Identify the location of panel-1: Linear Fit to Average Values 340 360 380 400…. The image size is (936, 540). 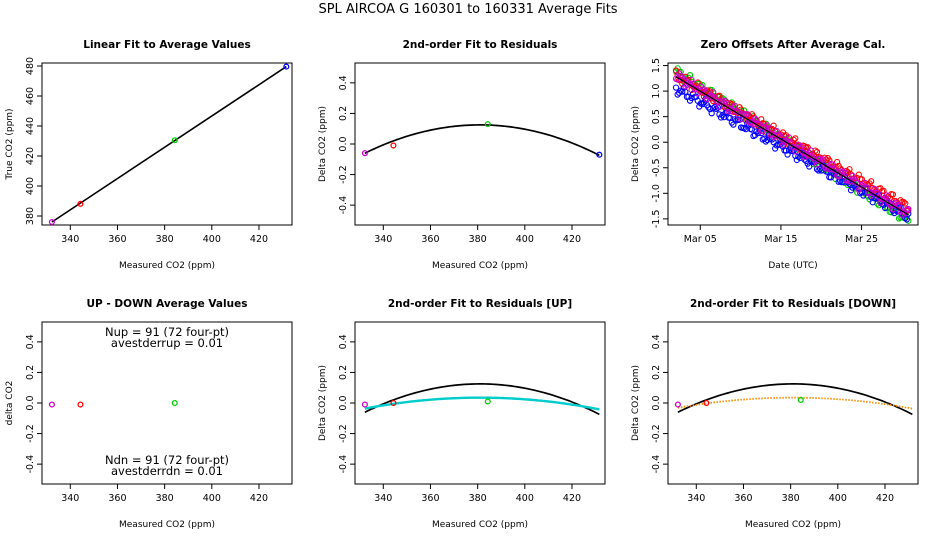
(149, 155).